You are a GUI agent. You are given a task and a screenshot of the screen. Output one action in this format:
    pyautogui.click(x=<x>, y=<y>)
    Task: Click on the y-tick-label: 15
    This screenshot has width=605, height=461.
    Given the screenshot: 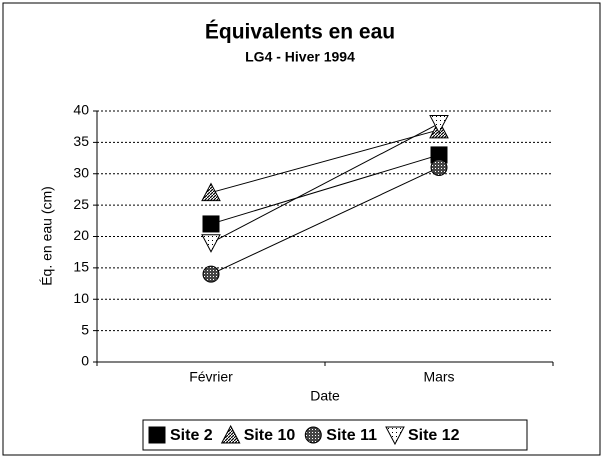 What is the action you would take?
    pyautogui.click(x=81, y=267)
    